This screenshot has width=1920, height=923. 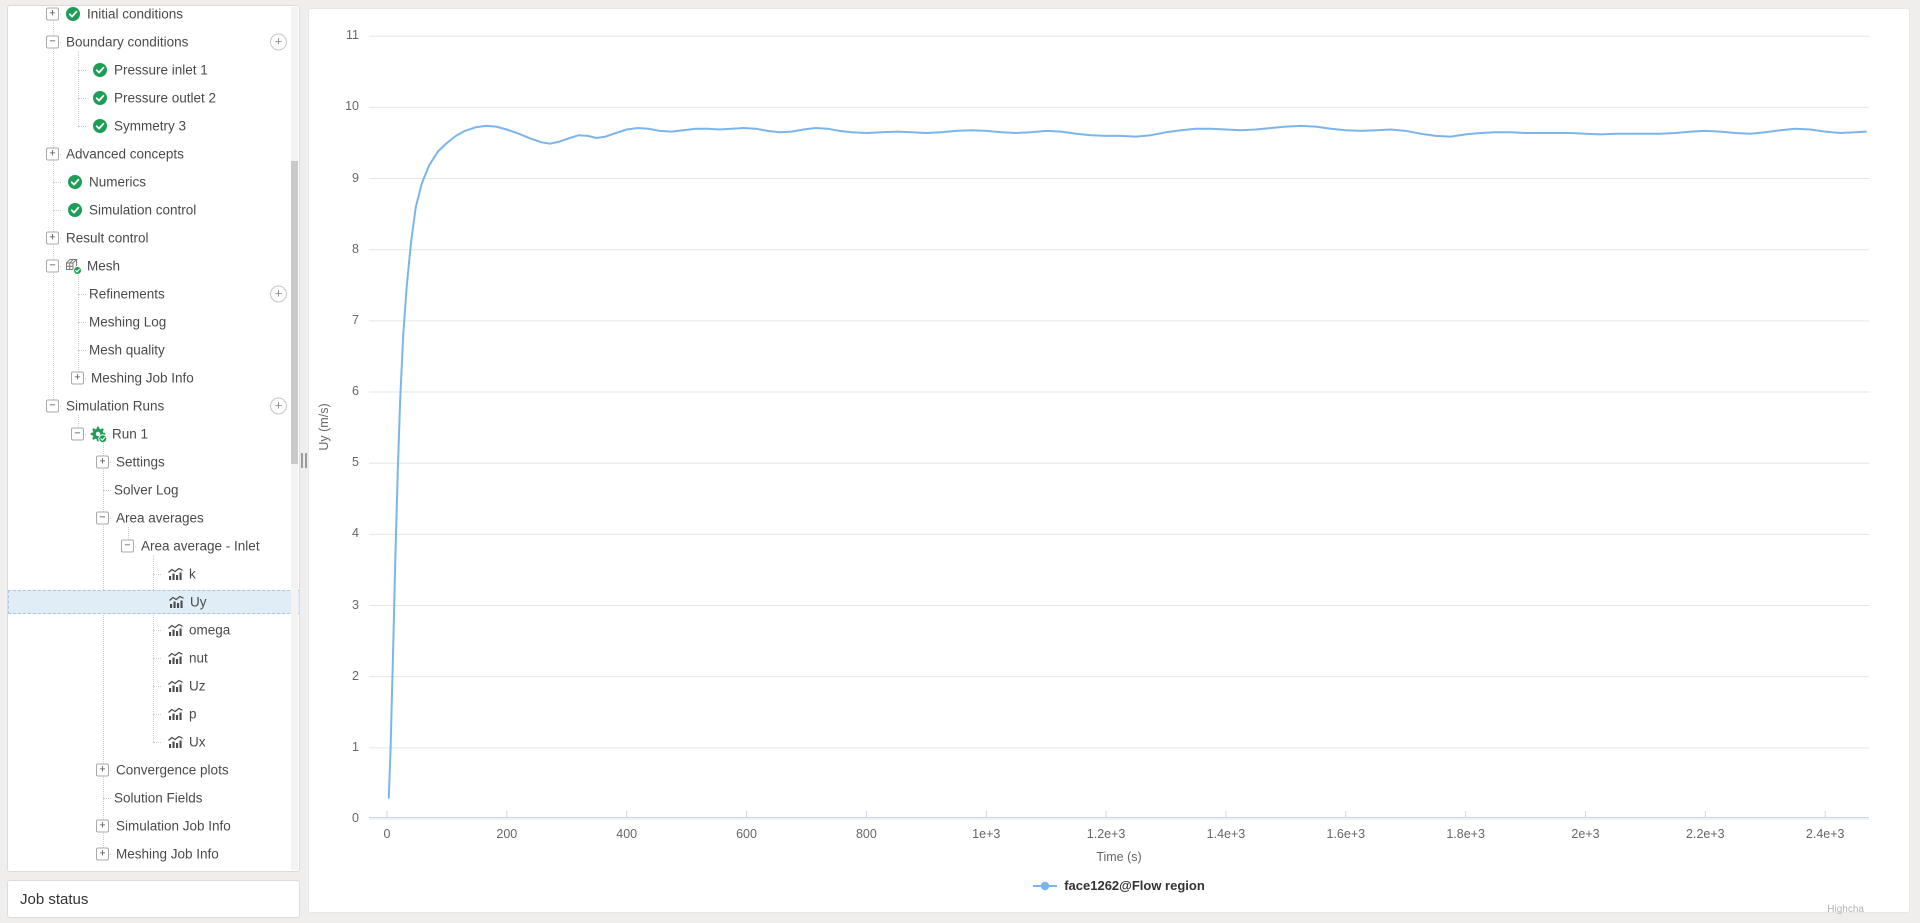 I want to click on tree-item-pressure-outlet-2: Pressure outlet 2, so click(x=150, y=98).